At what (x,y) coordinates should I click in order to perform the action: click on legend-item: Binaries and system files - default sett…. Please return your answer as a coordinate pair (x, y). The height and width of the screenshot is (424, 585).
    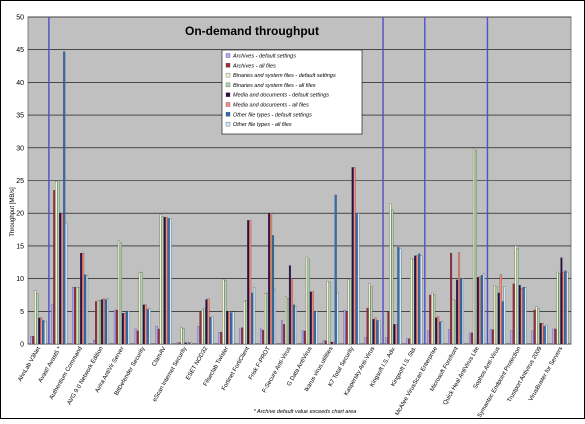
    Looking at the image, I should click on (284, 76).